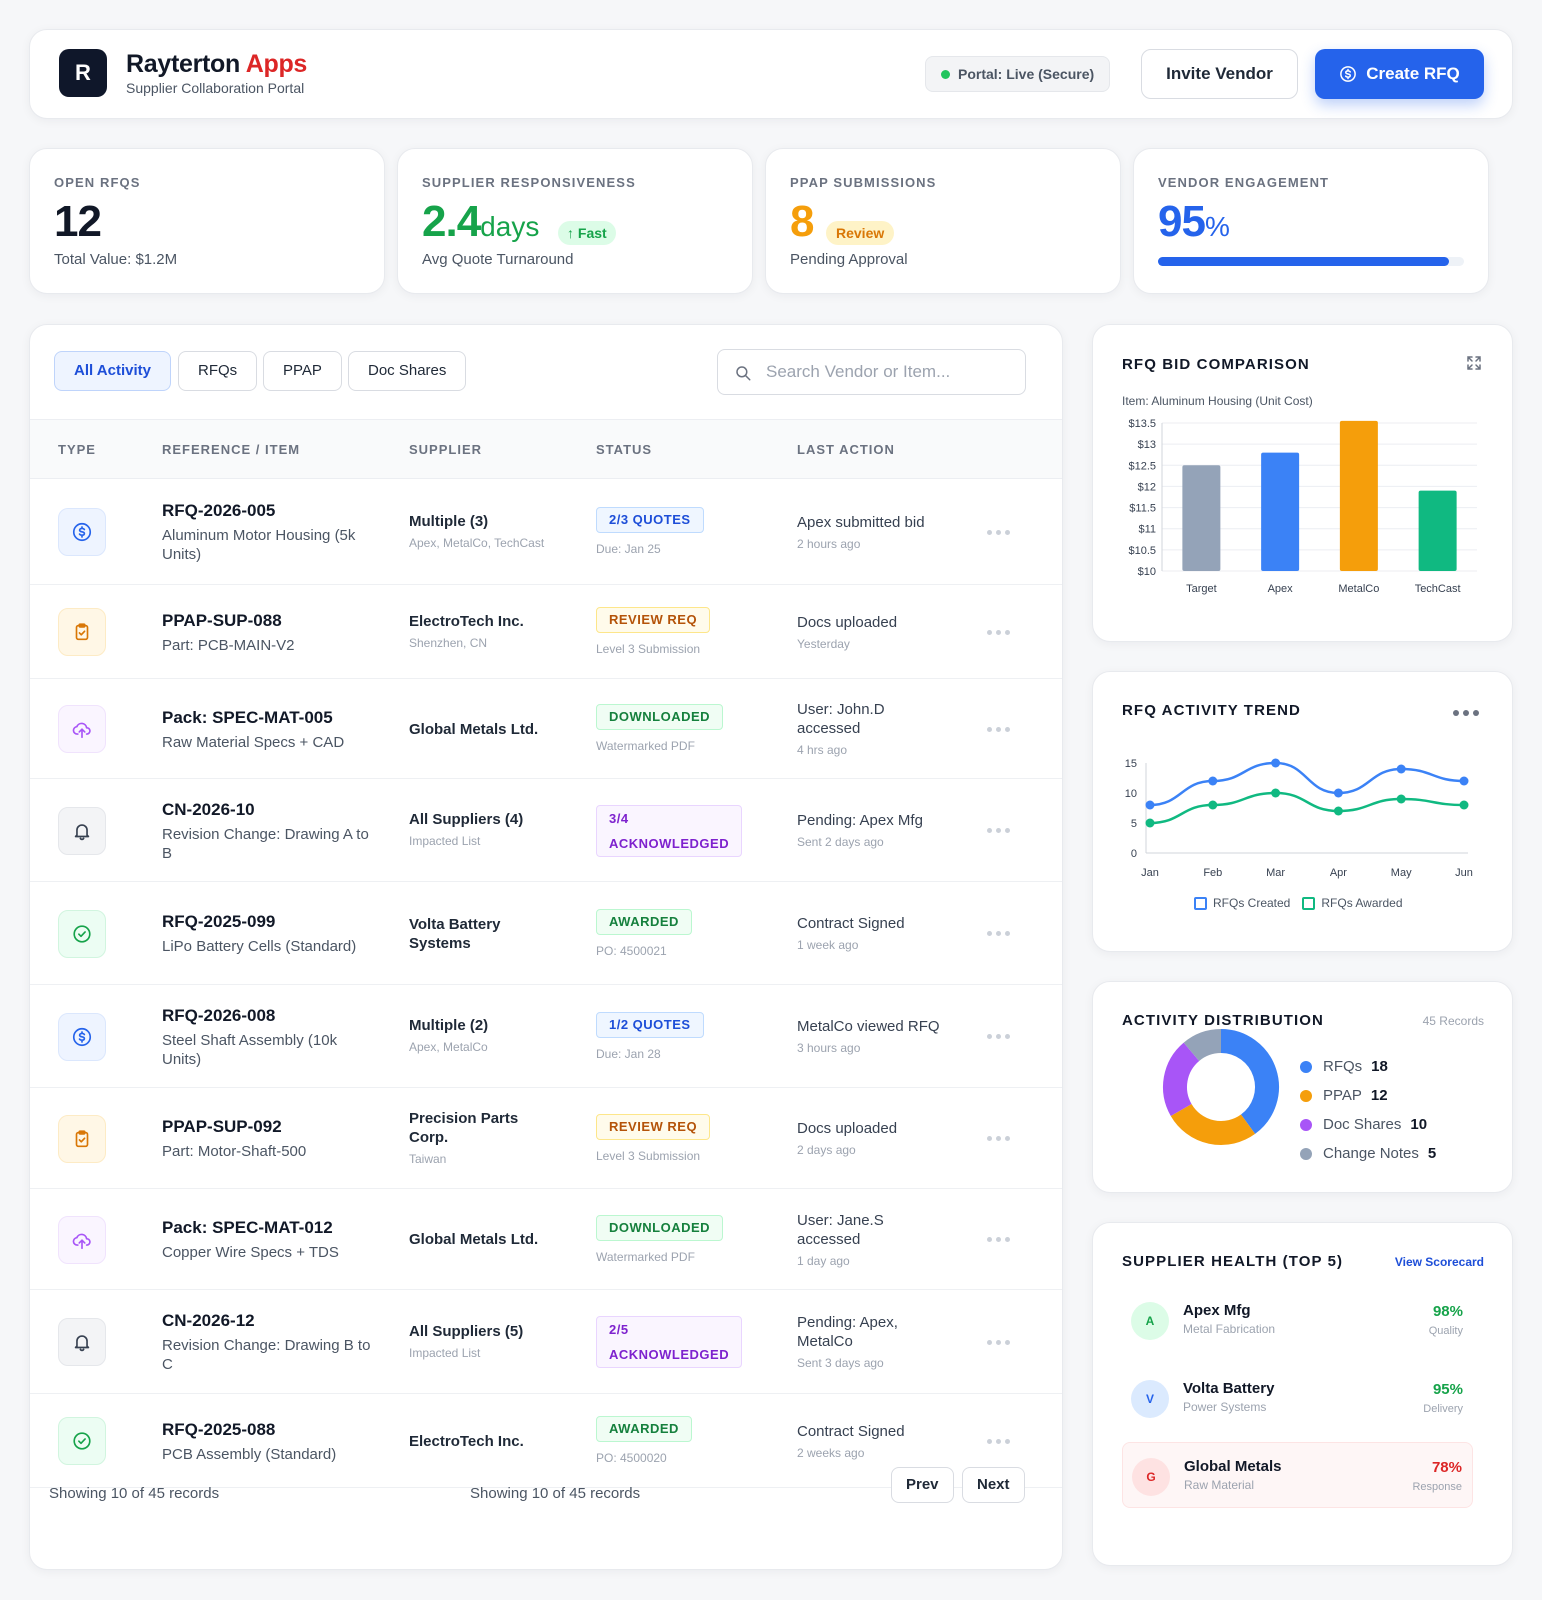  Describe the element at coordinates (1399, 74) in the screenshot. I see `create-rfq-button: Create RFQ` at that location.